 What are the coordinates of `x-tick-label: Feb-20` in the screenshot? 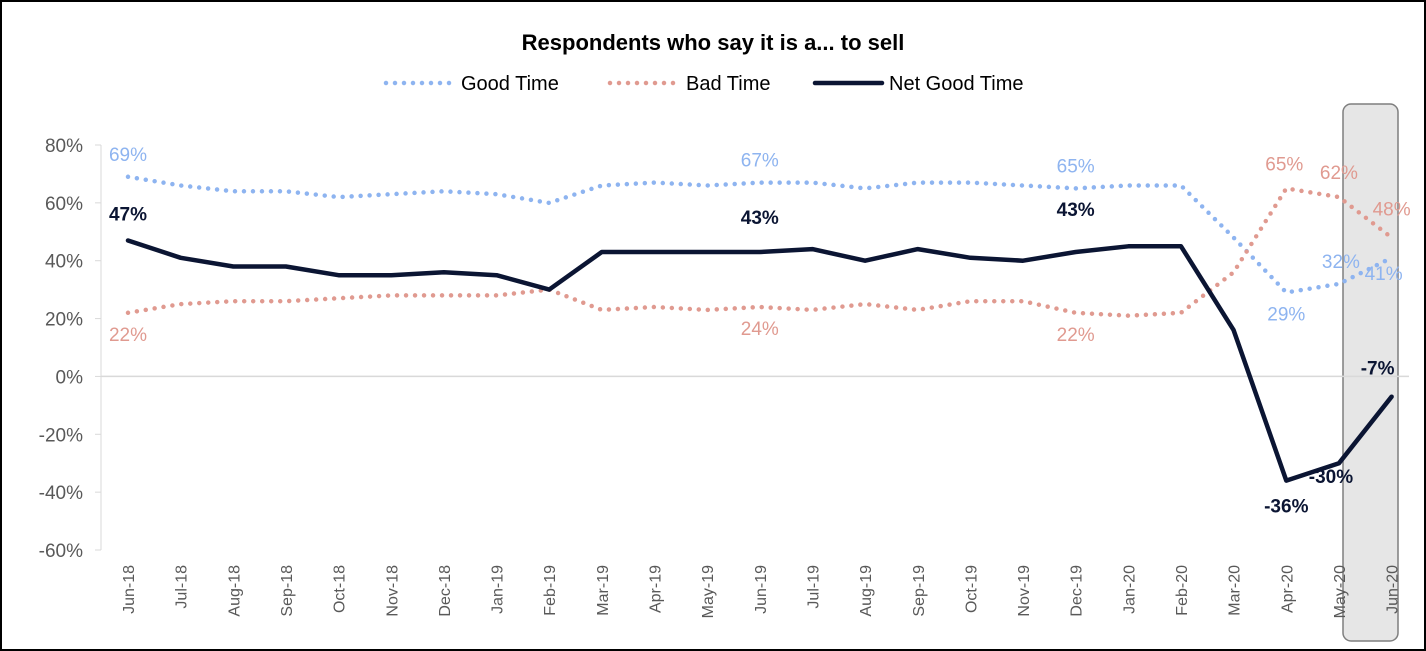 It's located at (1182, 590).